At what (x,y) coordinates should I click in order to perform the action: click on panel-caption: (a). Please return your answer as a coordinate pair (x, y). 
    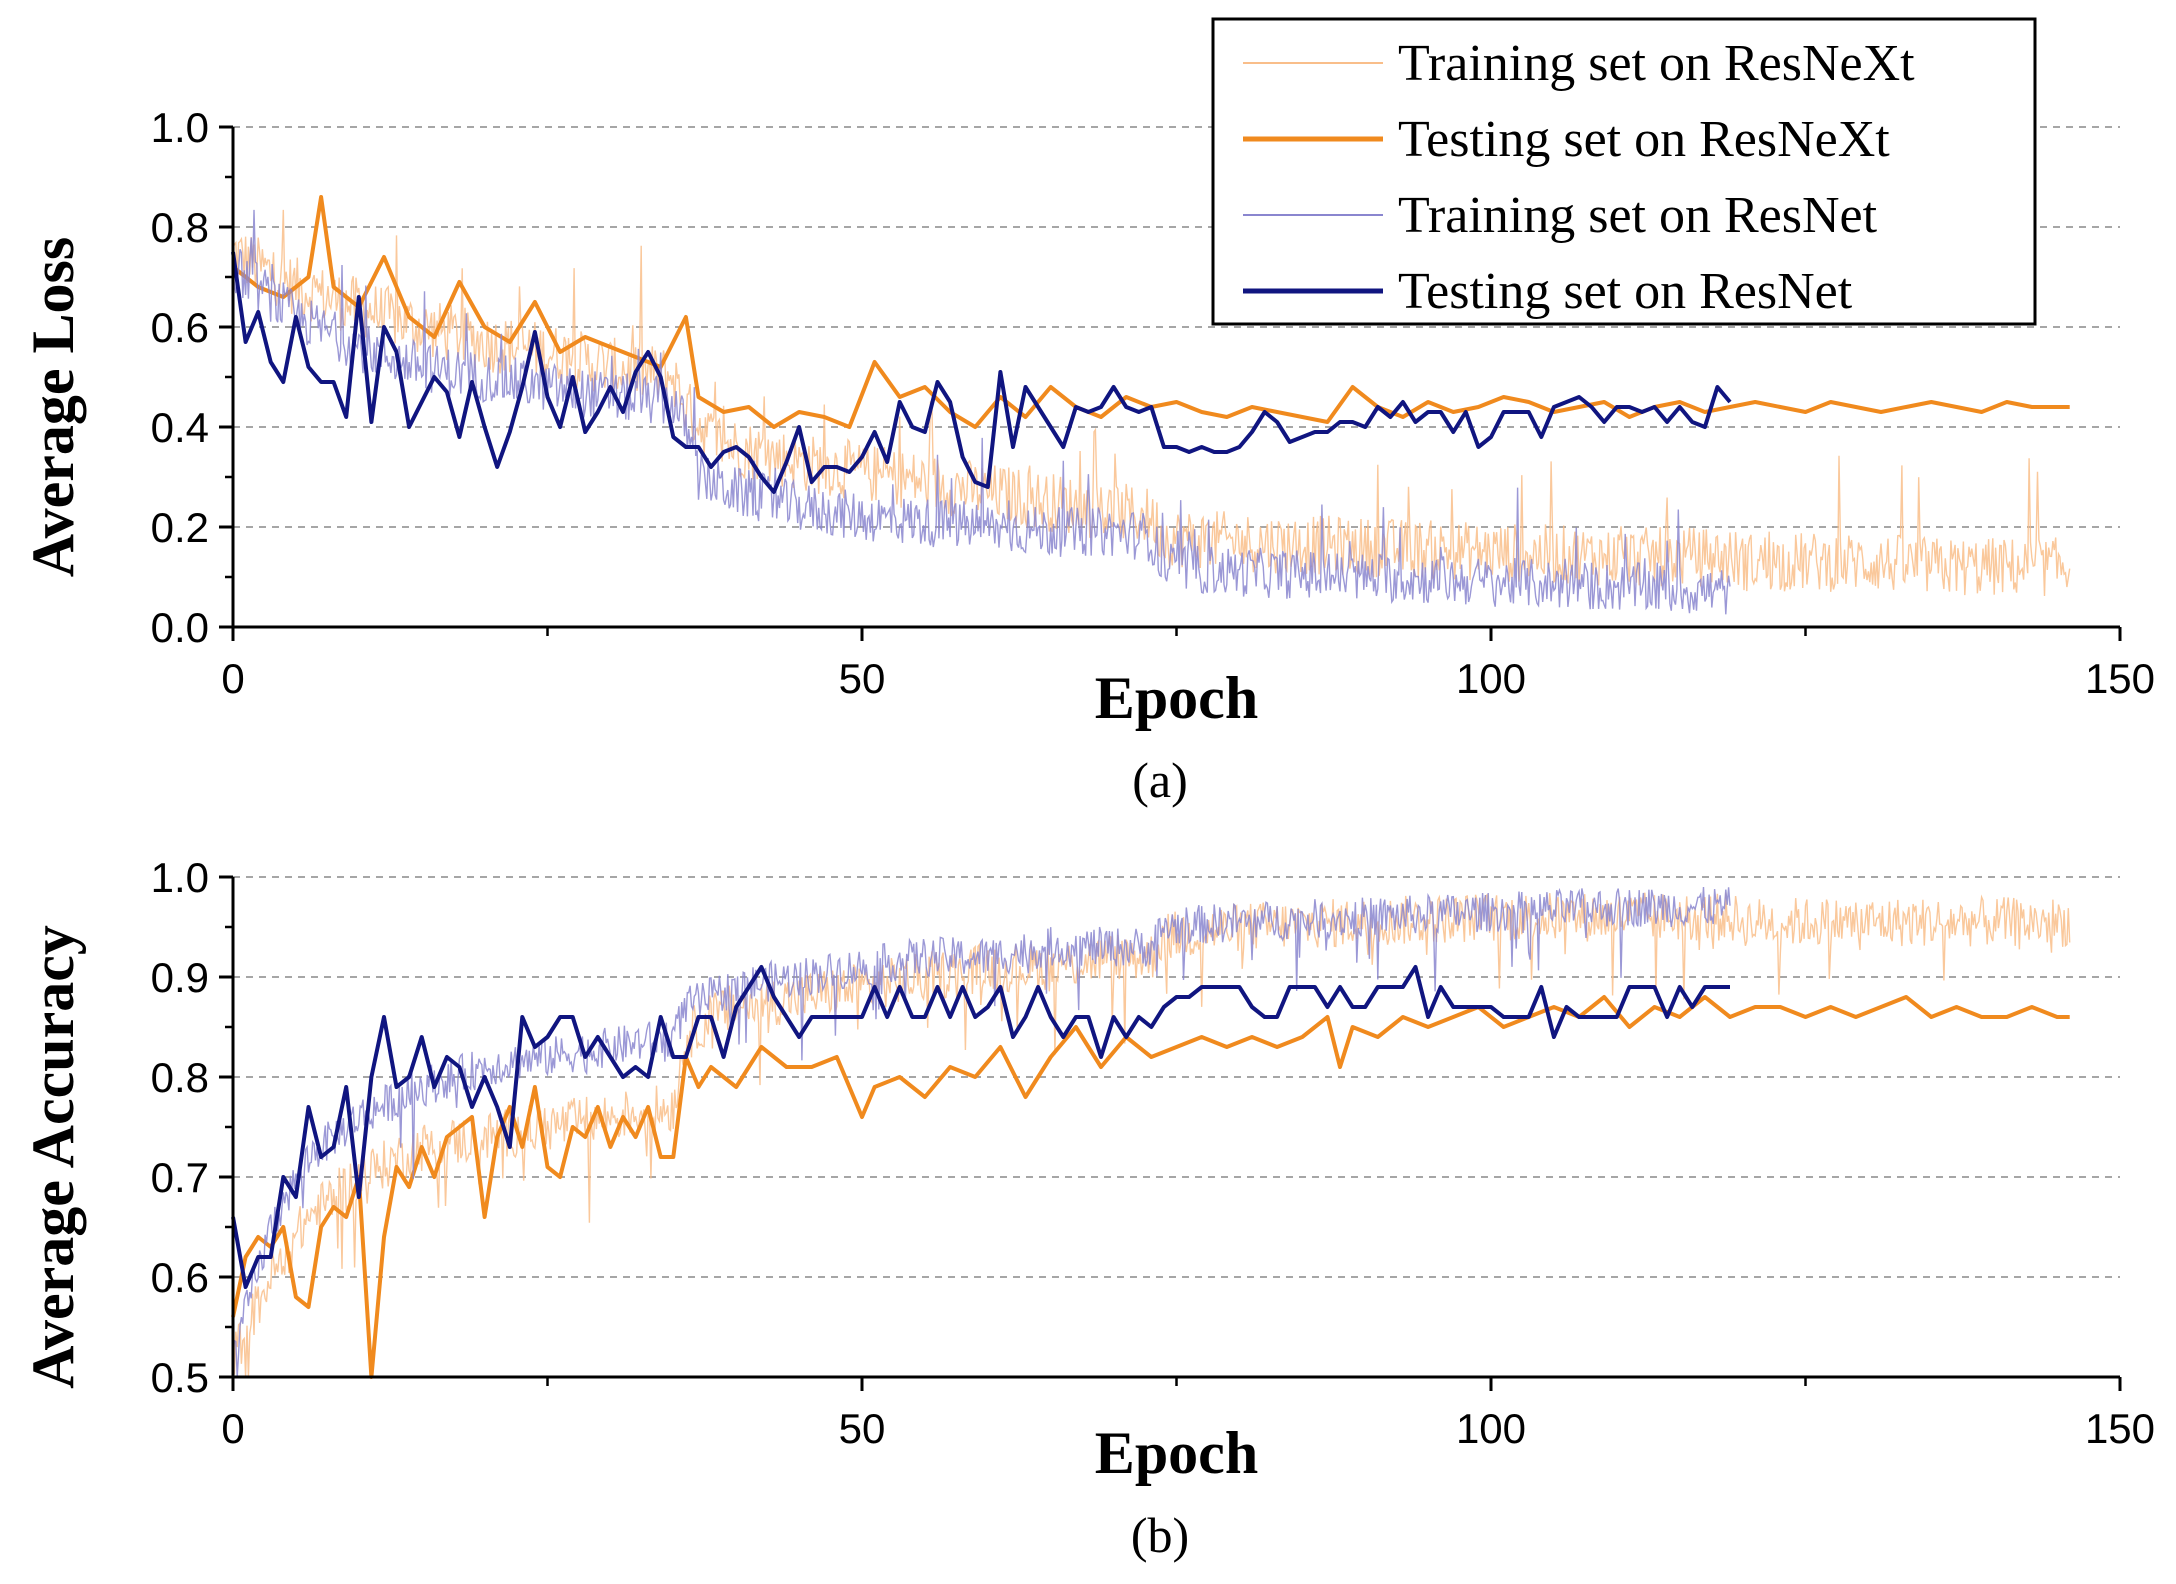
    Looking at the image, I should click on (1160, 780).